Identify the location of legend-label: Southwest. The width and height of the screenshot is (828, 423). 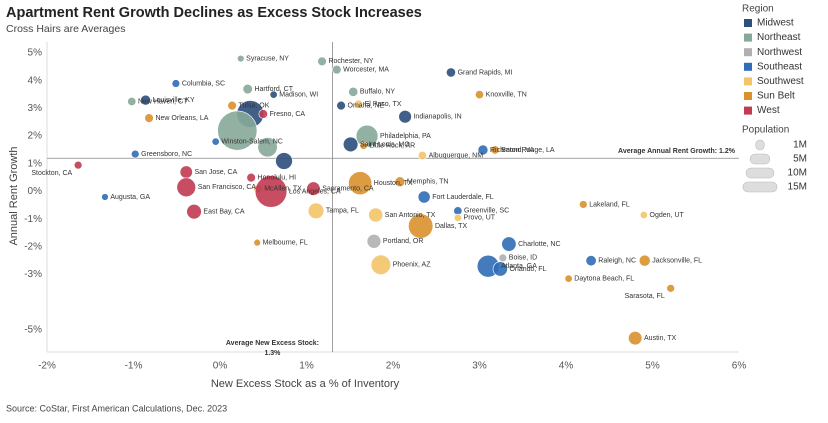
(780, 81).